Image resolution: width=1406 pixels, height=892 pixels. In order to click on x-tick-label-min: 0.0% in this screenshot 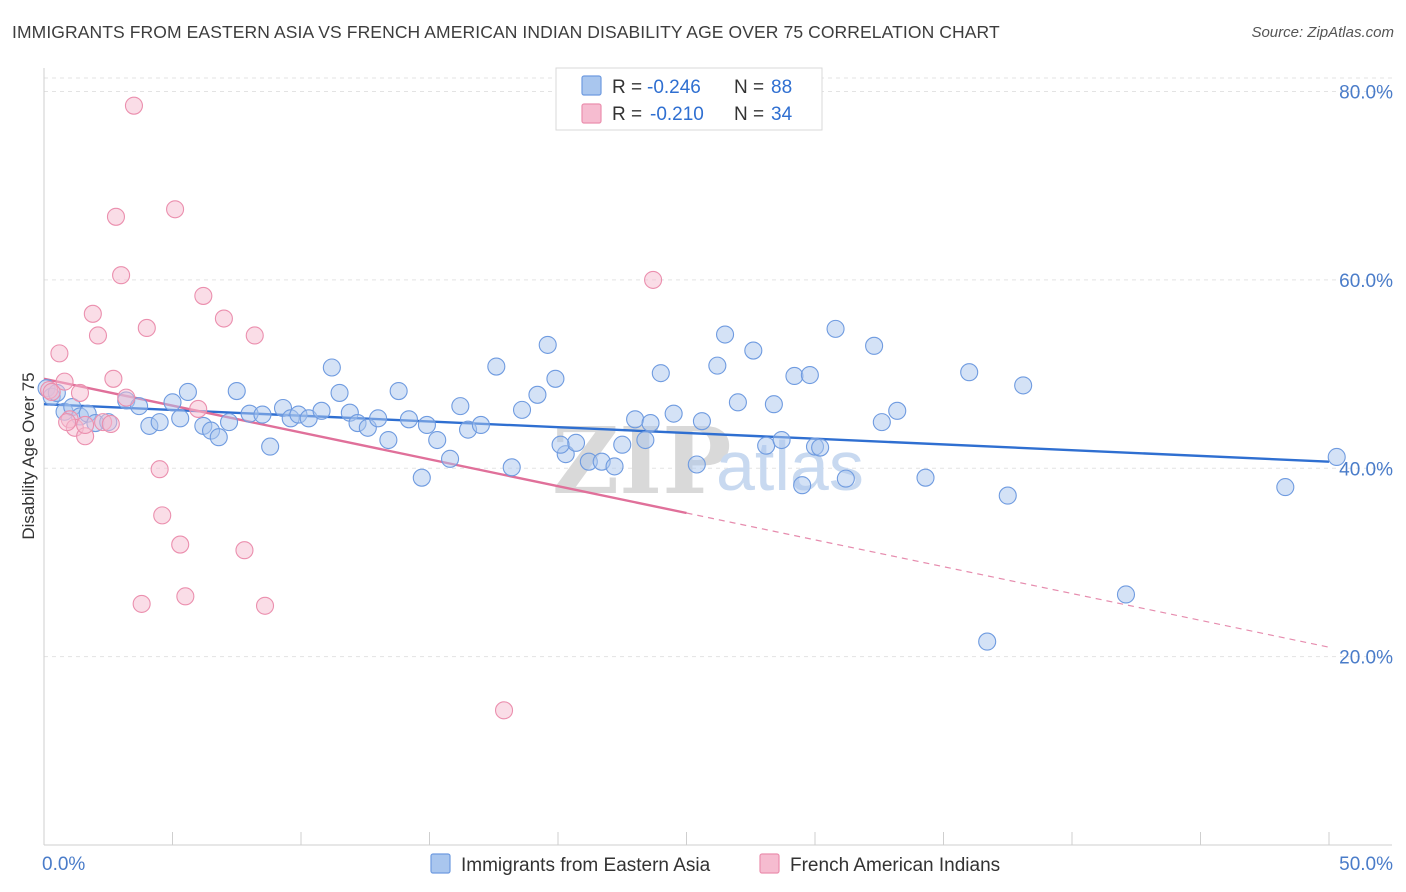, I will do `click(63, 864)`.